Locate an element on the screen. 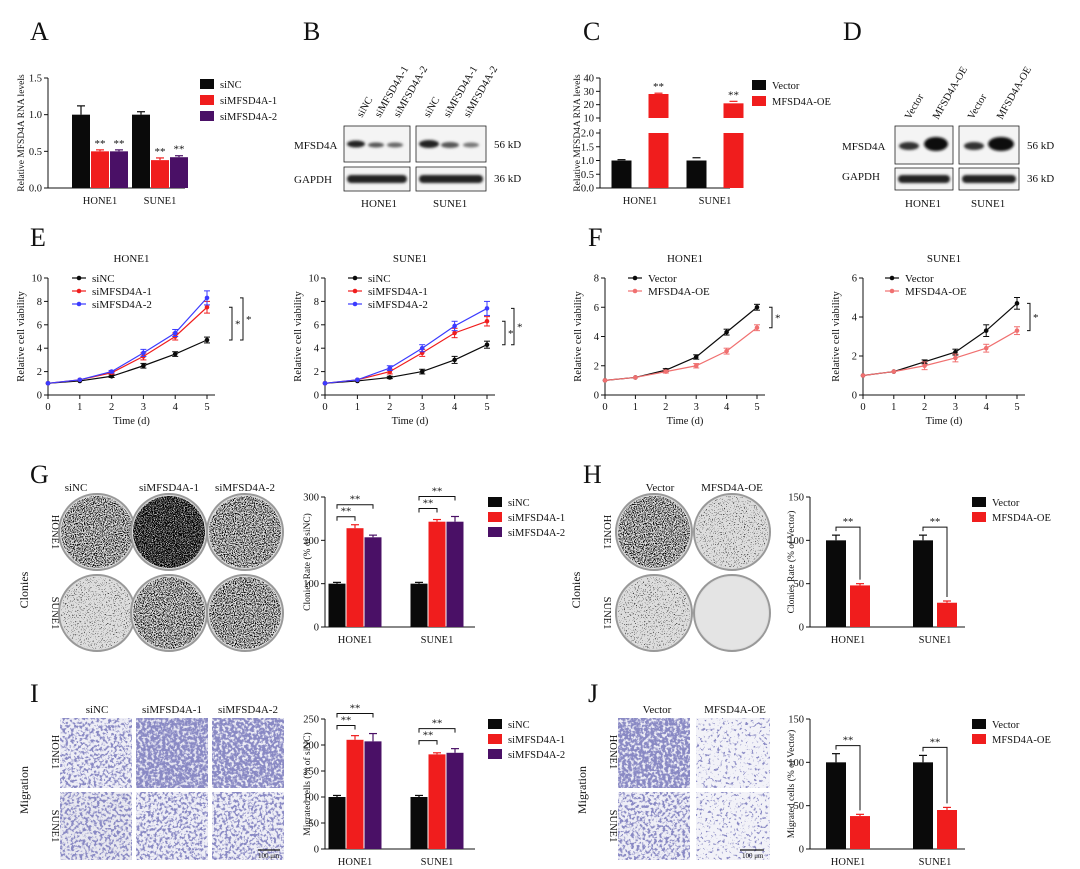 The width and height of the screenshot is (1080, 869). wb-d-protein-gapdh: GAPDH is located at coordinates (861, 177).